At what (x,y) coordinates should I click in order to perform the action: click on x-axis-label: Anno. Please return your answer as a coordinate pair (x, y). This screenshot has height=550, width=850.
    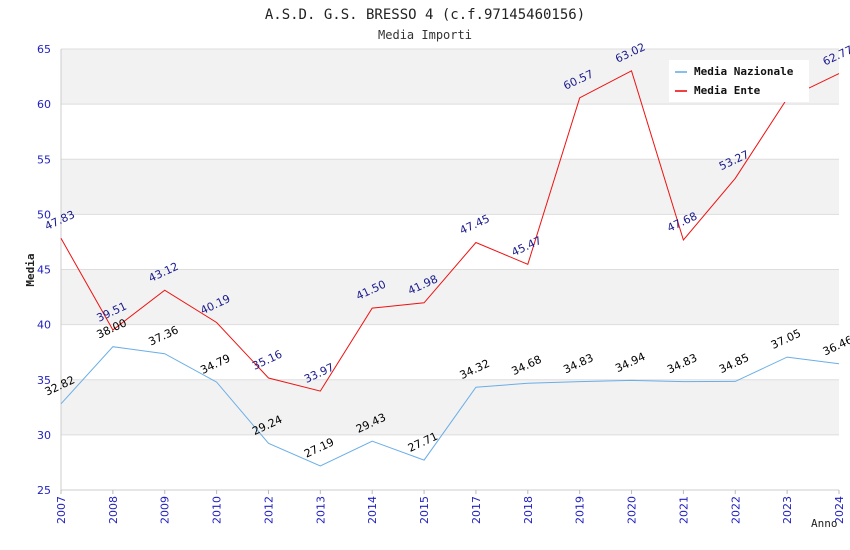
    Looking at the image, I should click on (824, 523).